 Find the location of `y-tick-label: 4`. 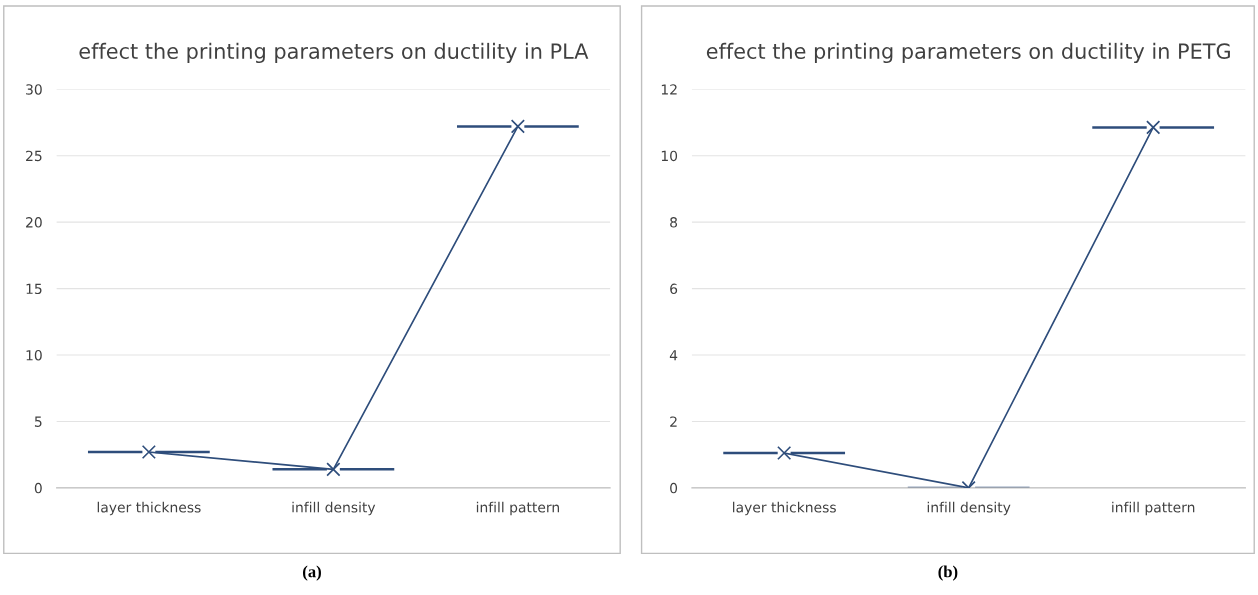

y-tick-label: 4 is located at coordinates (673, 355).